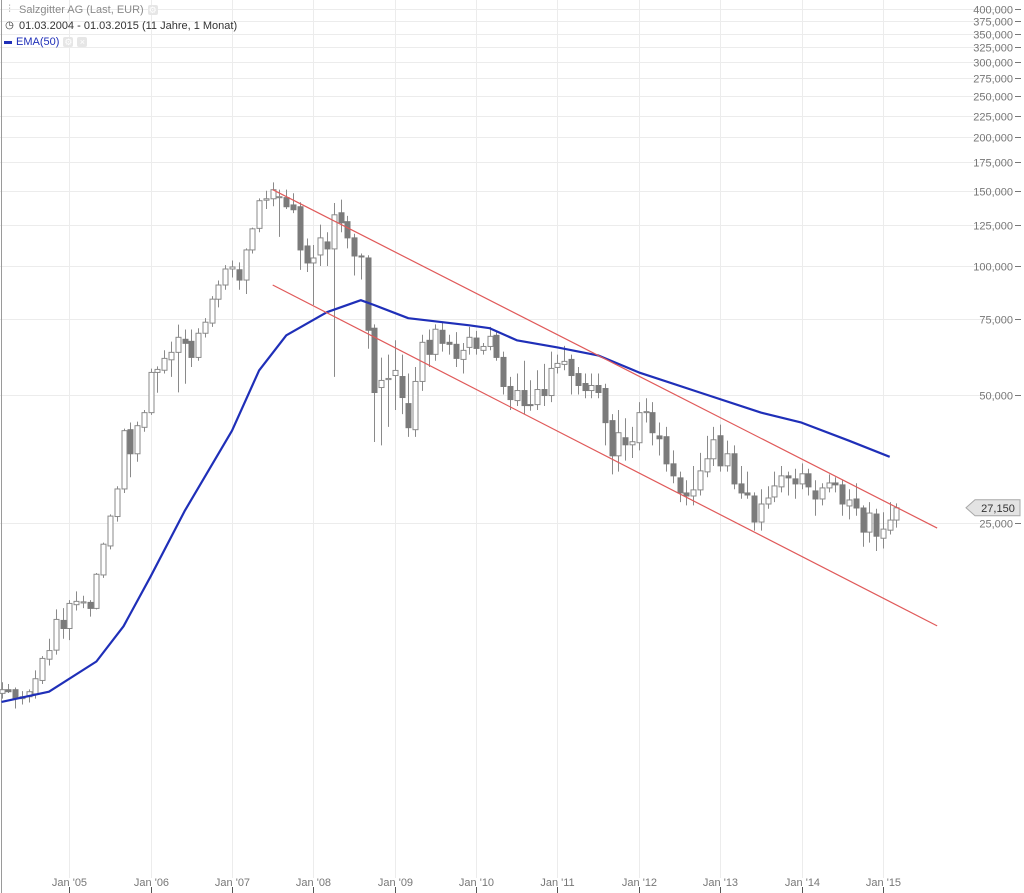 The height and width of the screenshot is (893, 1024). What do you see at coordinates (38, 42) in the screenshot?
I see `ema-legend-label: EMA(50)` at bounding box center [38, 42].